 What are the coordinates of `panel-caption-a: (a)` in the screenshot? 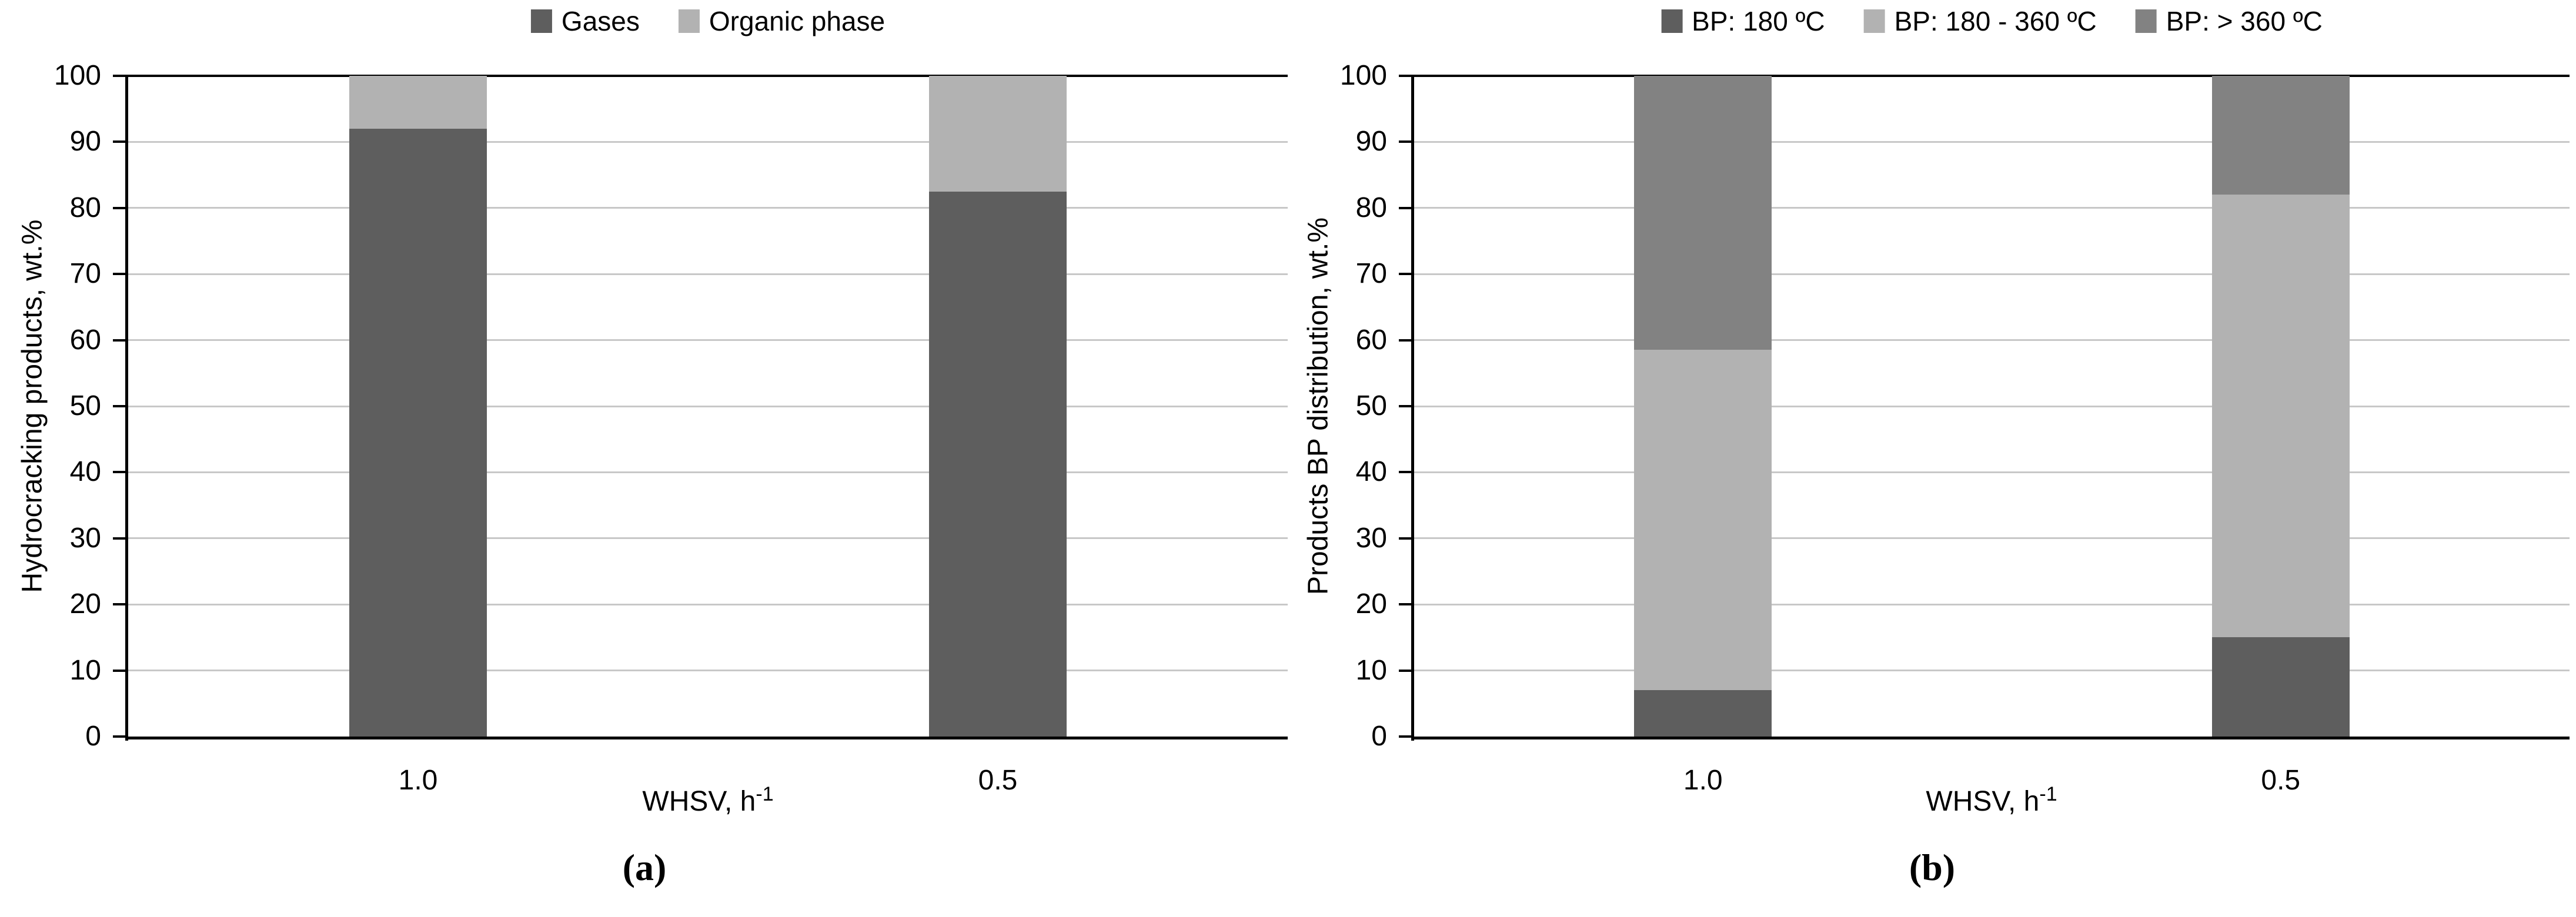 It's located at (644, 867).